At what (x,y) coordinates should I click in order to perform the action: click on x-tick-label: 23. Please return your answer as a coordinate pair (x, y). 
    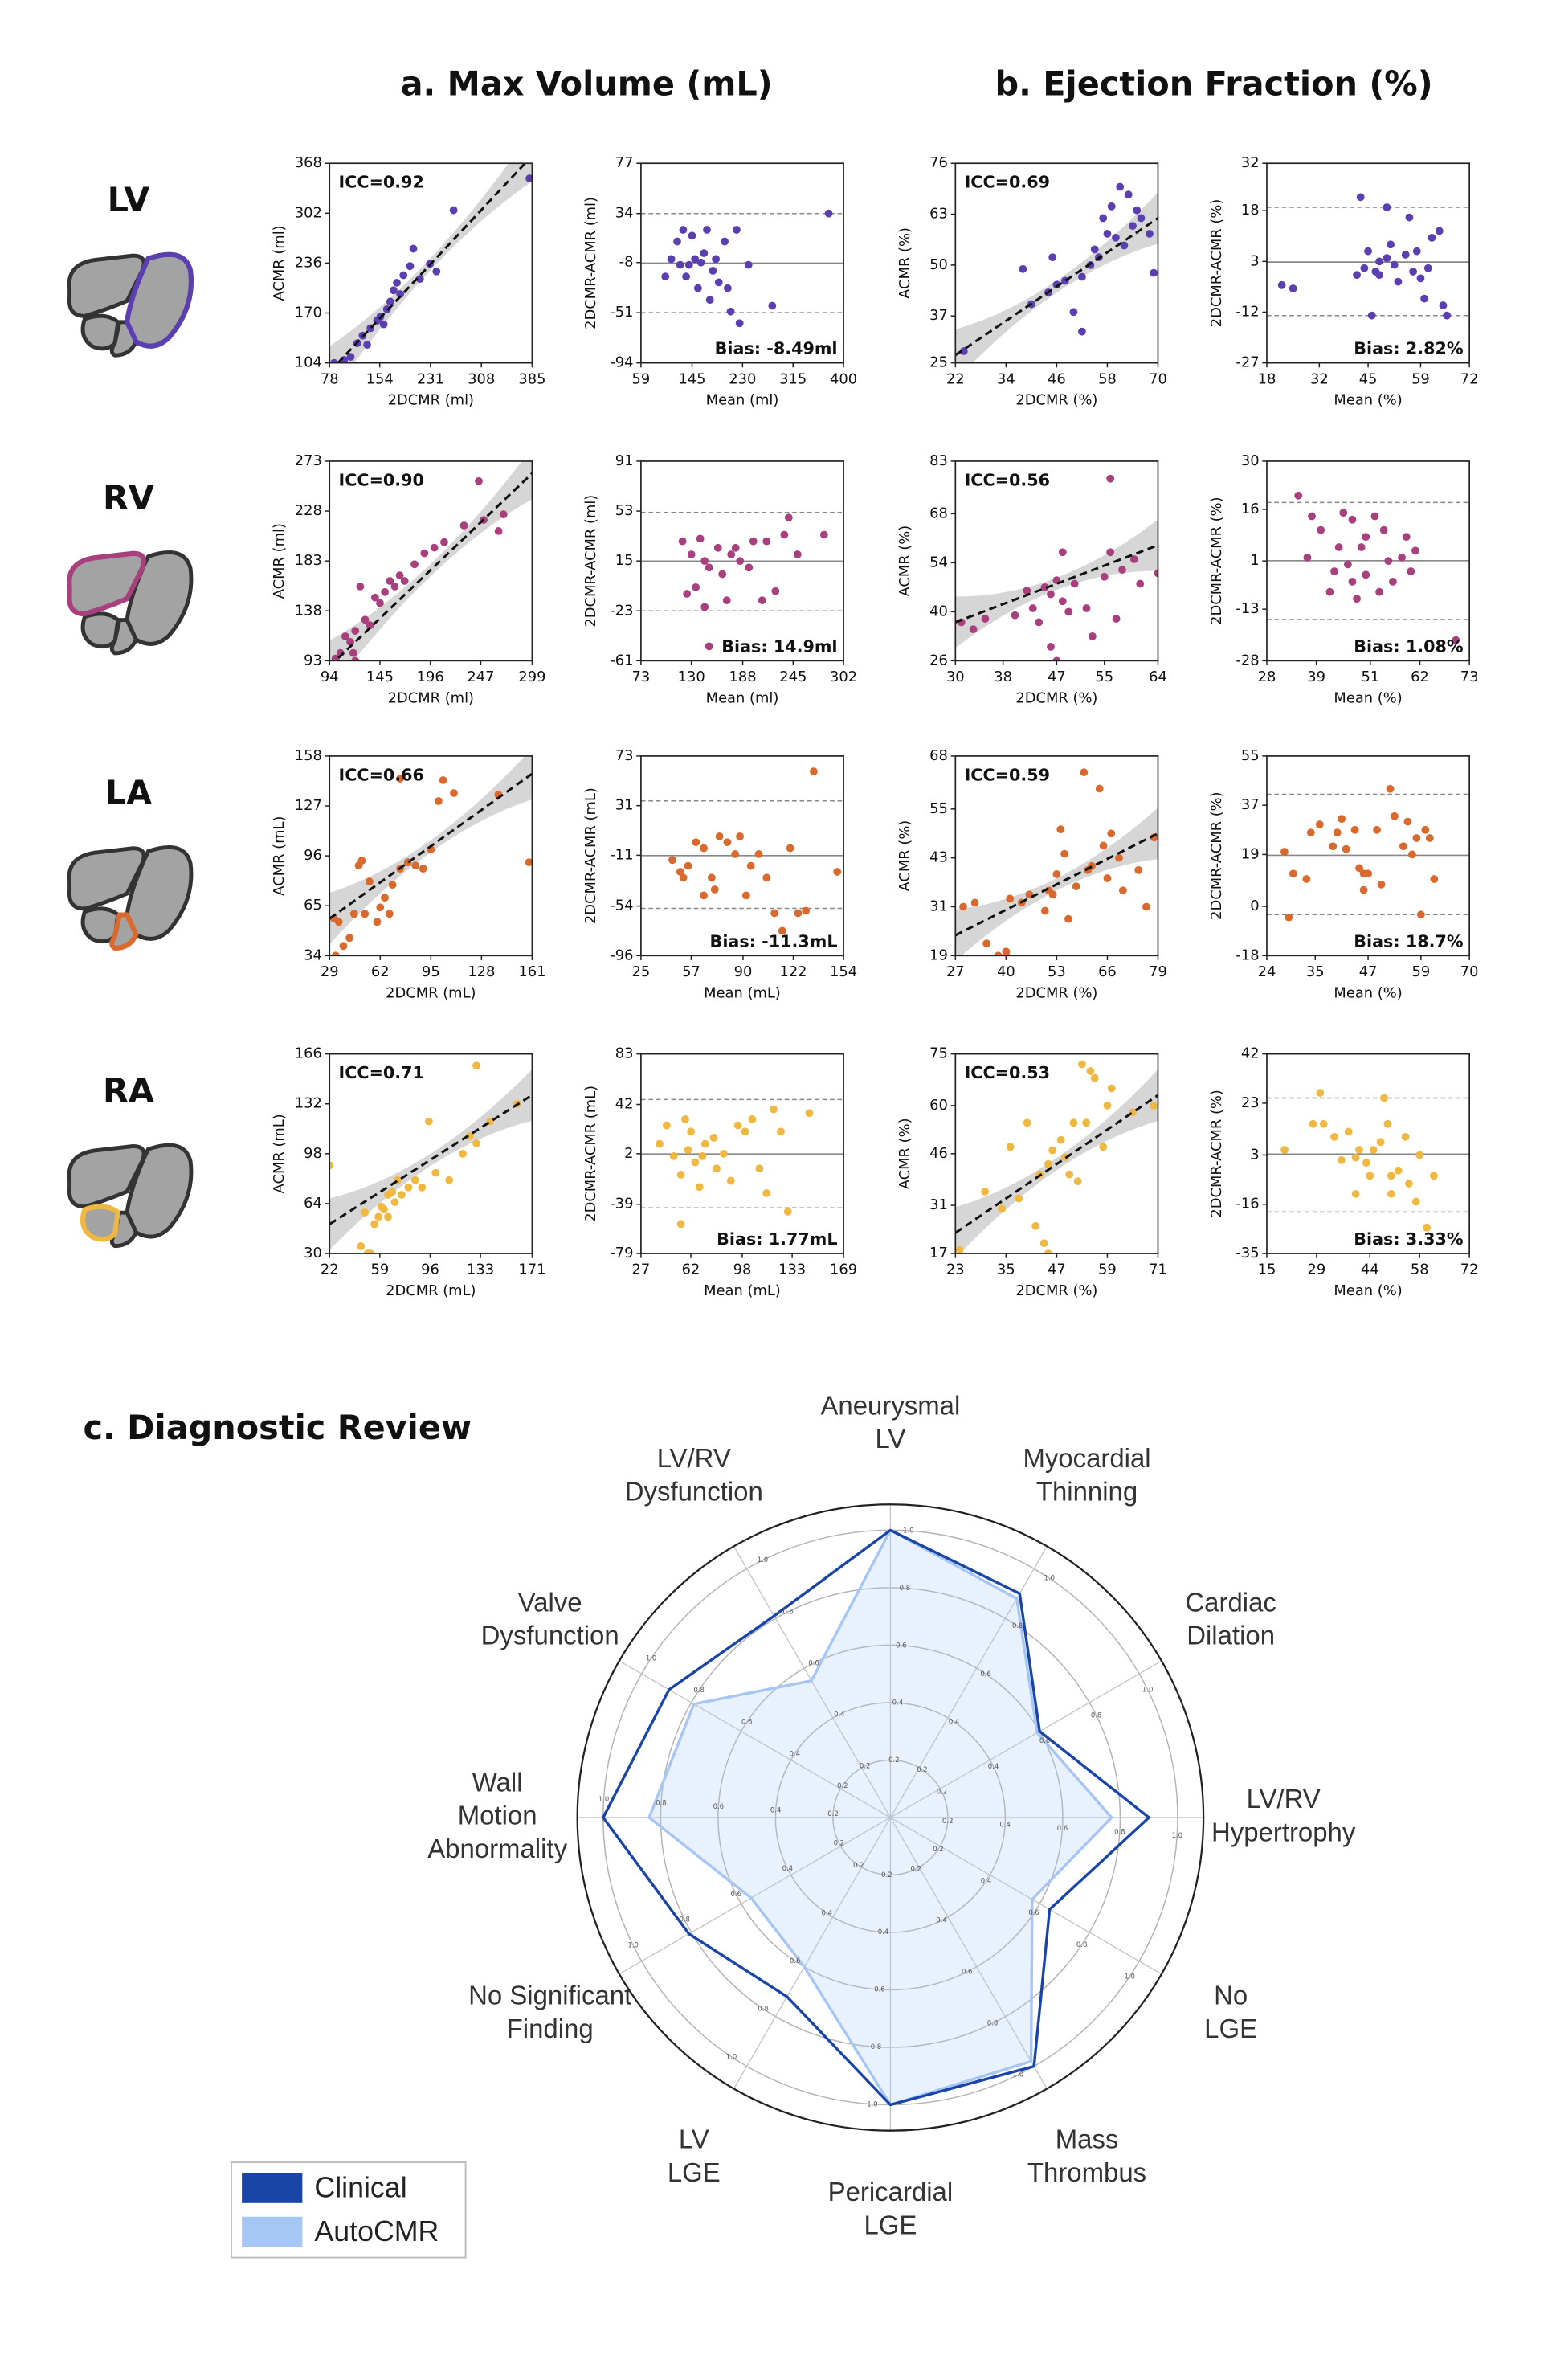
    Looking at the image, I should click on (955, 1270).